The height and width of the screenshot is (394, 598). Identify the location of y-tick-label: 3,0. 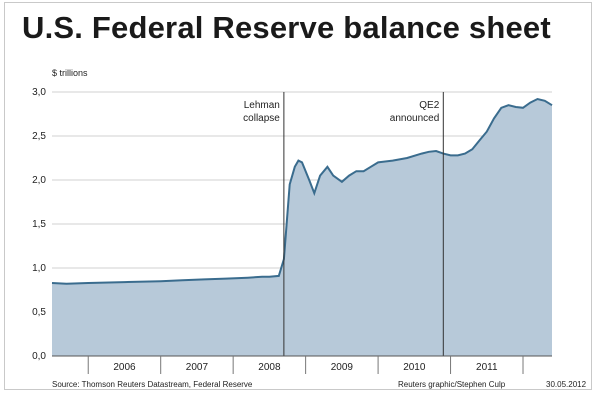
(39, 92).